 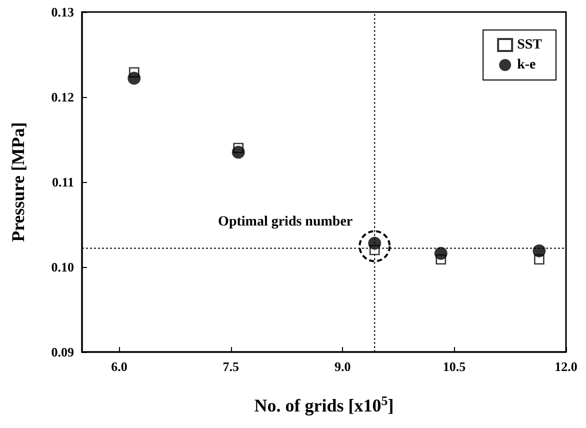 What do you see at coordinates (62, 267) in the screenshot?
I see `y-tick-label: 0.10` at bounding box center [62, 267].